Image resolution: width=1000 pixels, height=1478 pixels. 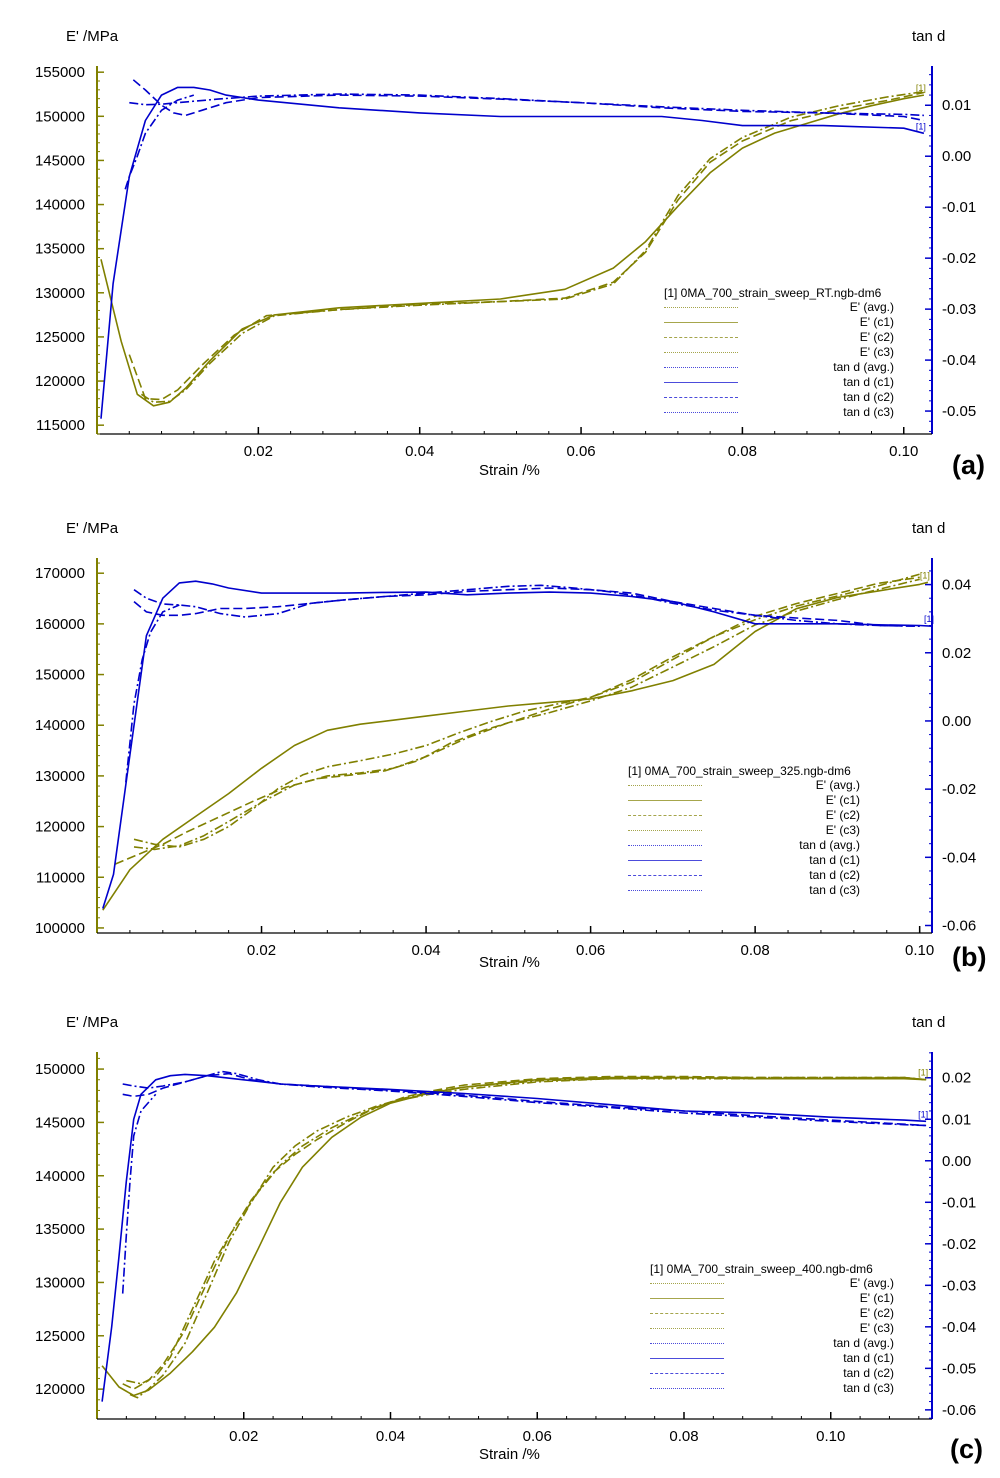 What do you see at coordinates (772, 1343) in the screenshot?
I see `legend-entry: tan d (avg.)` at bounding box center [772, 1343].